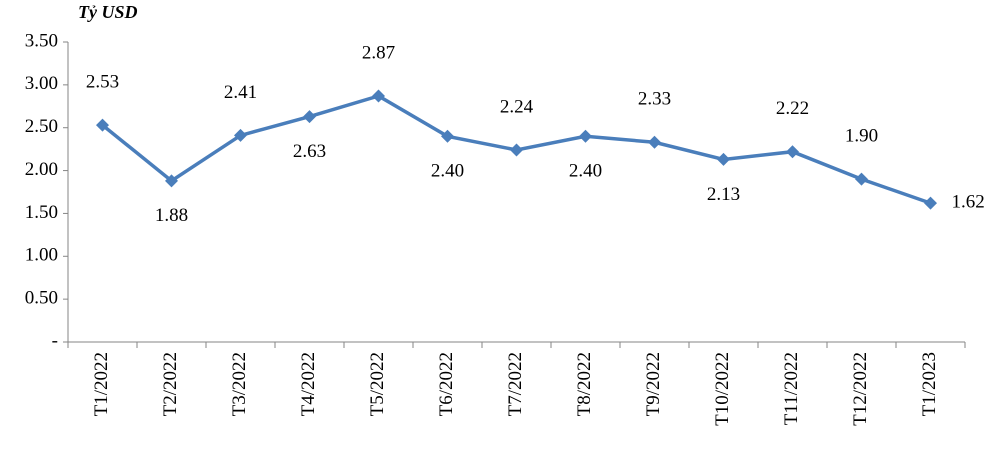 The image size is (1000, 455). I want to click on data-label: 2.87, so click(378, 52).